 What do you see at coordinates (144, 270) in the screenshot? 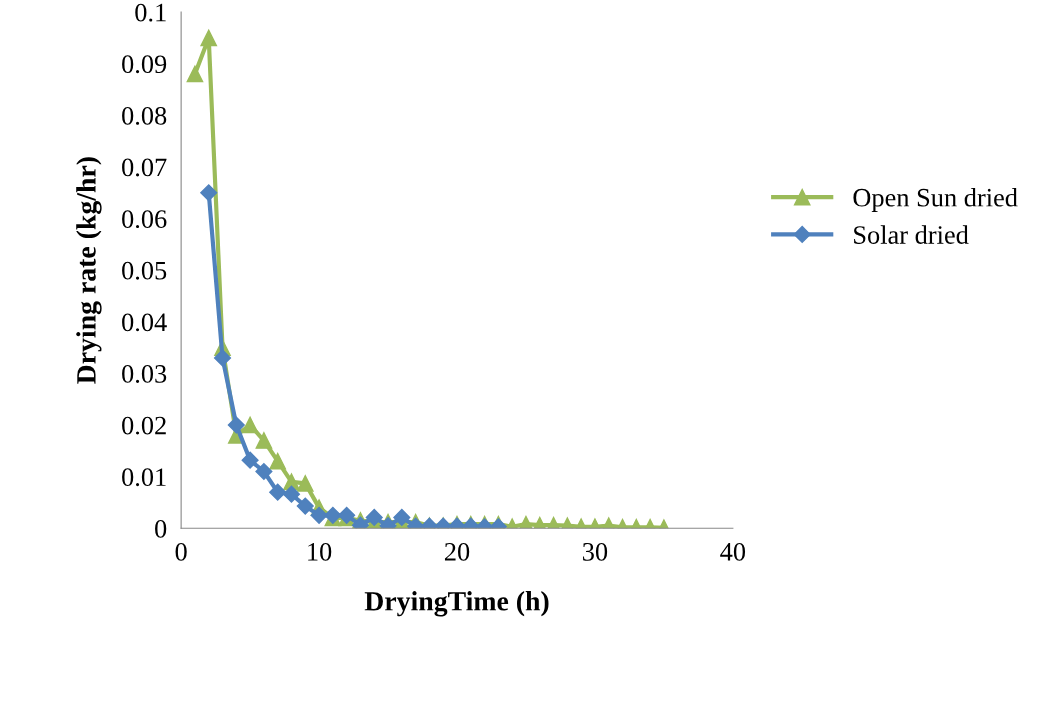
I see `y-tick-label: 0.05` at bounding box center [144, 270].